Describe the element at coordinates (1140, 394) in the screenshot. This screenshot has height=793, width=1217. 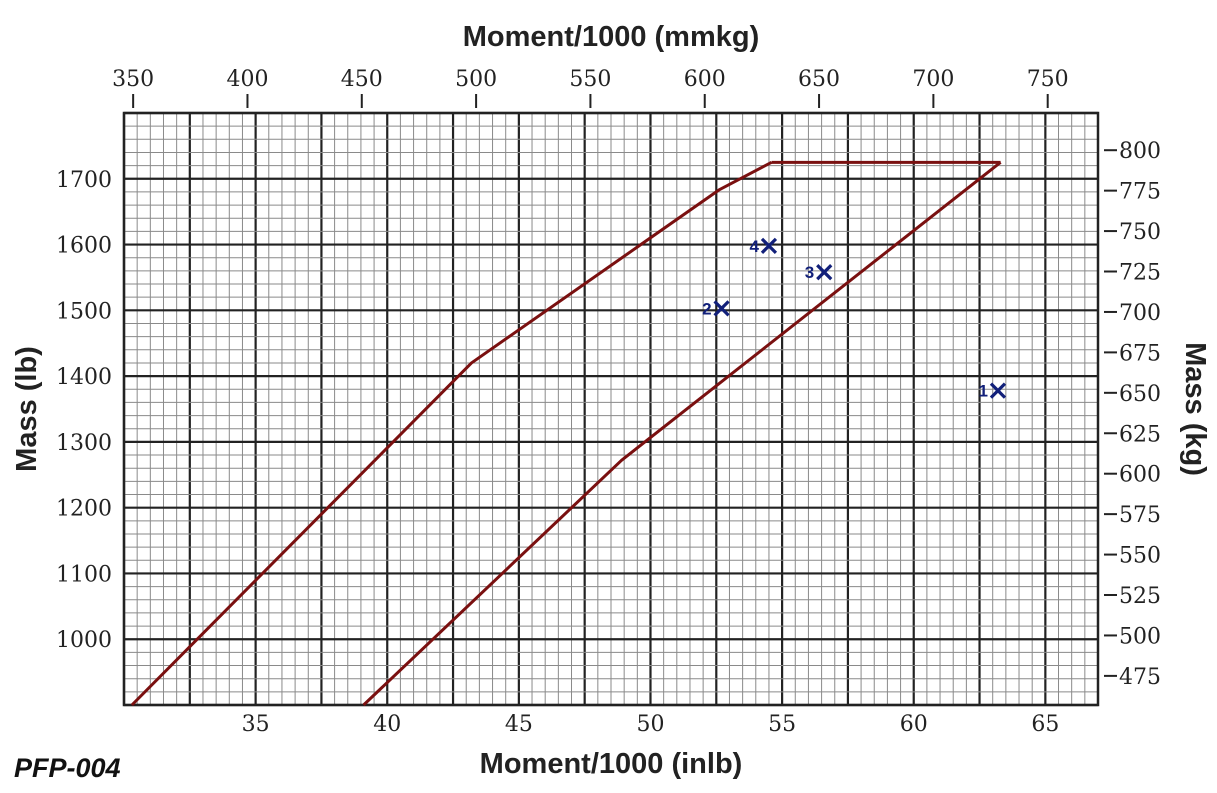
I see `right-tick-label: 650` at that location.